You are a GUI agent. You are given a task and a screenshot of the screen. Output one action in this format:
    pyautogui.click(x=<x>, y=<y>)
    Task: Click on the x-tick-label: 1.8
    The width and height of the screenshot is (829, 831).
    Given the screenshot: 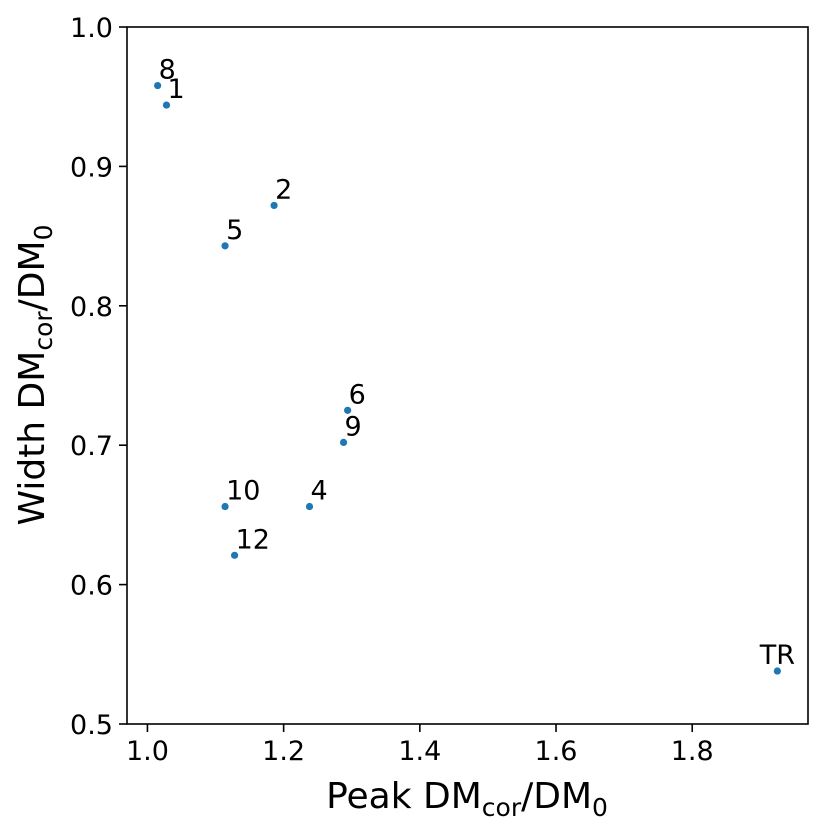 What is the action you would take?
    pyautogui.click(x=692, y=751)
    